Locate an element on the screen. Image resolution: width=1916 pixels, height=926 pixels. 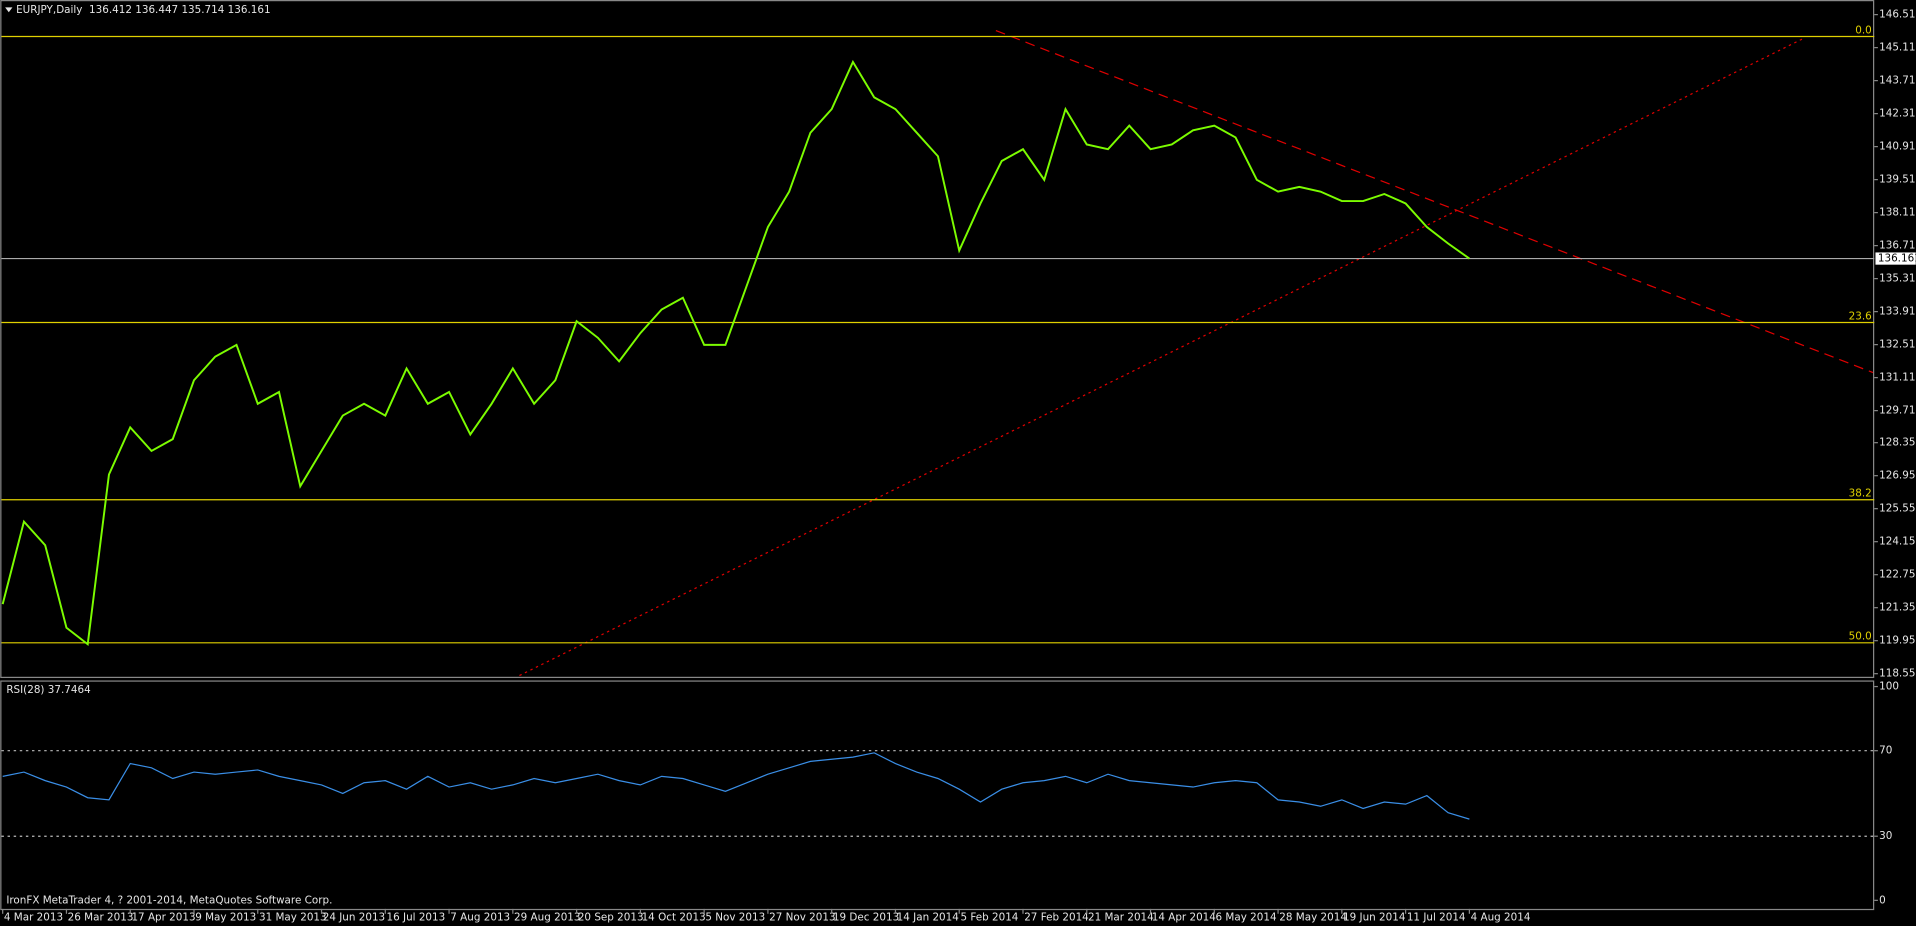
y-tick-label: 131.110 is located at coordinates (1897, 378).